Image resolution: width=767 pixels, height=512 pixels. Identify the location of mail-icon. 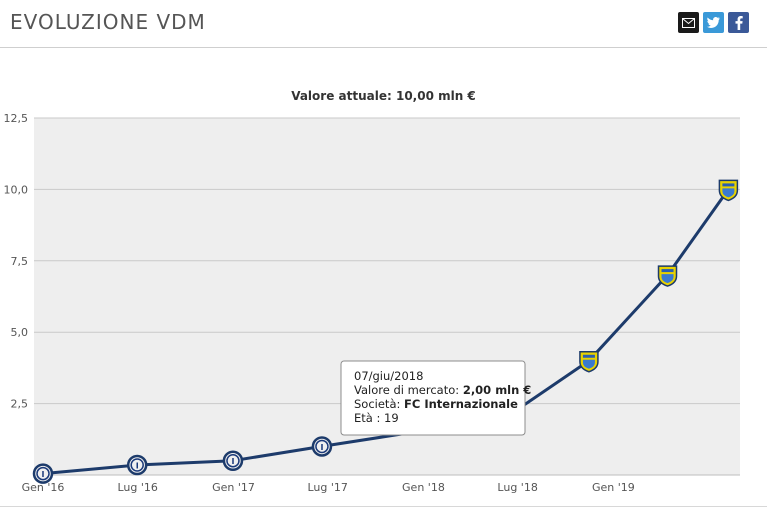
(688, 22).